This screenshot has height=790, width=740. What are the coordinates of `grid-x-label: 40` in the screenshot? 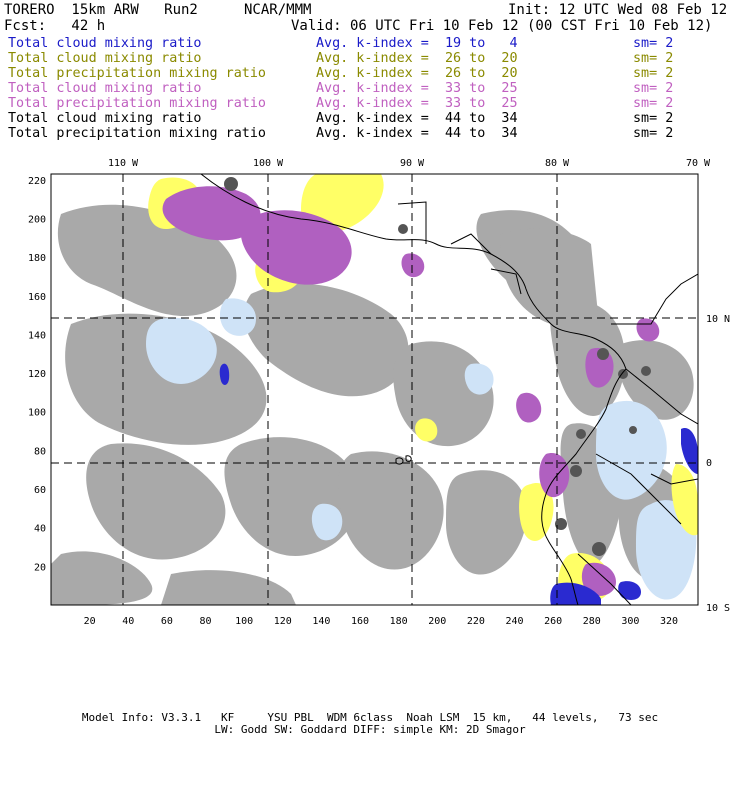 It's located at (128, 621).